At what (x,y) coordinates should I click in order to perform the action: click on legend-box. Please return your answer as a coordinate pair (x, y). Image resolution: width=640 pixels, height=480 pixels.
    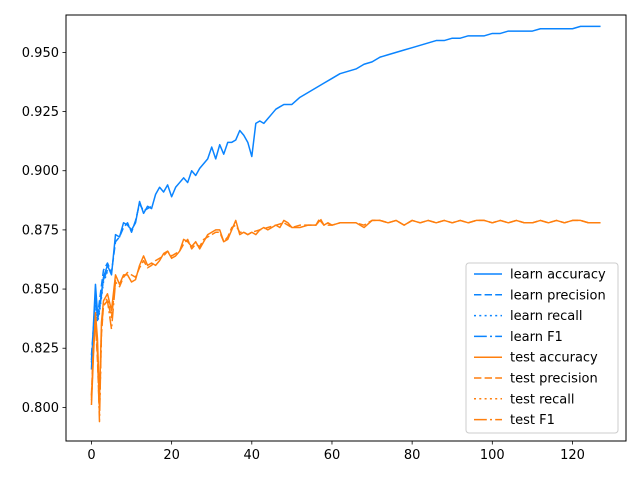
    Looking at the image, I should click on (542, 348).